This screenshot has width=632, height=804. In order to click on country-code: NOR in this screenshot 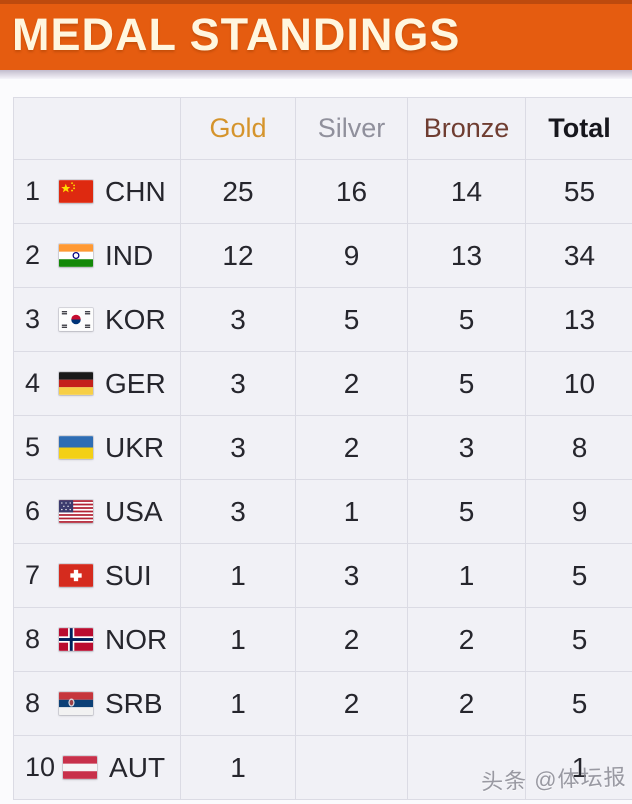, I will do `click(136, 639)`.